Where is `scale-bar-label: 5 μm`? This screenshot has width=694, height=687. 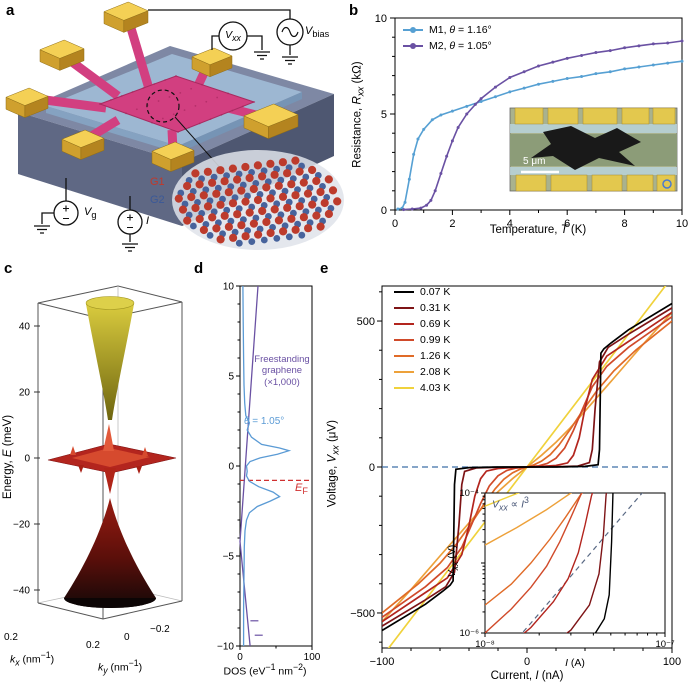
scale-bar-label: 5 μm is located at coordinates (534, 161).